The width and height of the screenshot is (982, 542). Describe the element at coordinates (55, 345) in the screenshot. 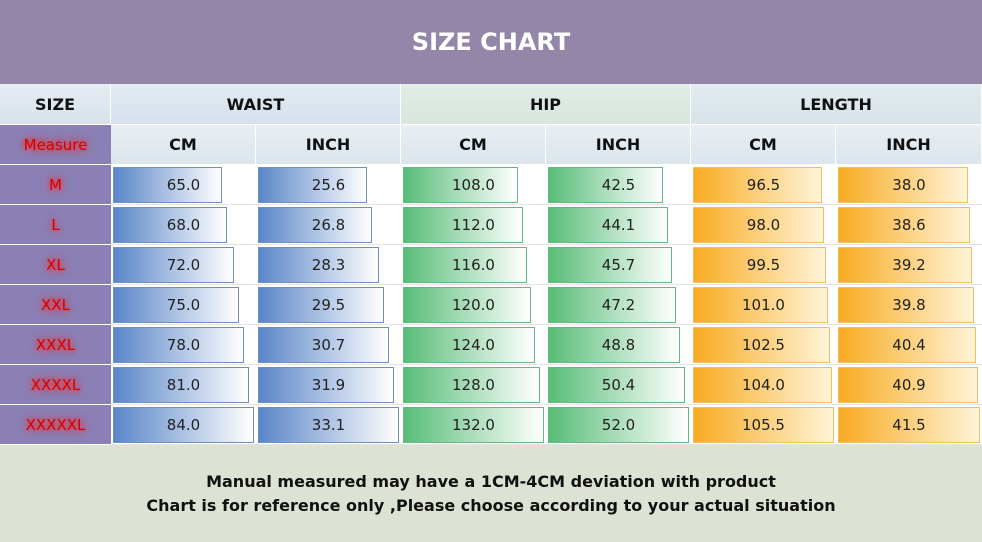

I see `size-label: XXXL` at that location.